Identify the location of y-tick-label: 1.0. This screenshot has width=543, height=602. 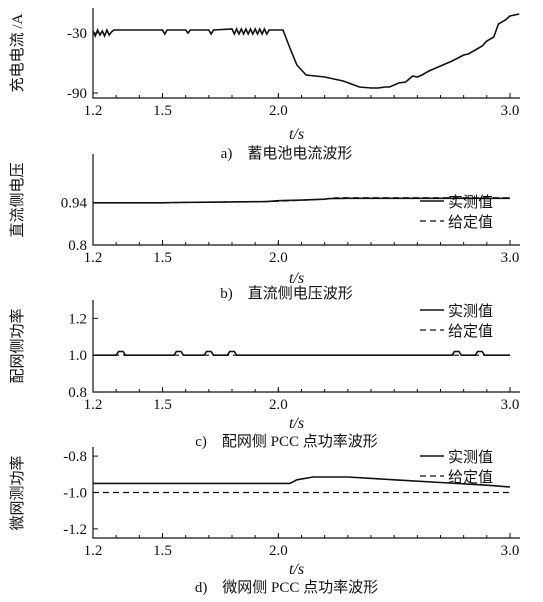
(77, 356).